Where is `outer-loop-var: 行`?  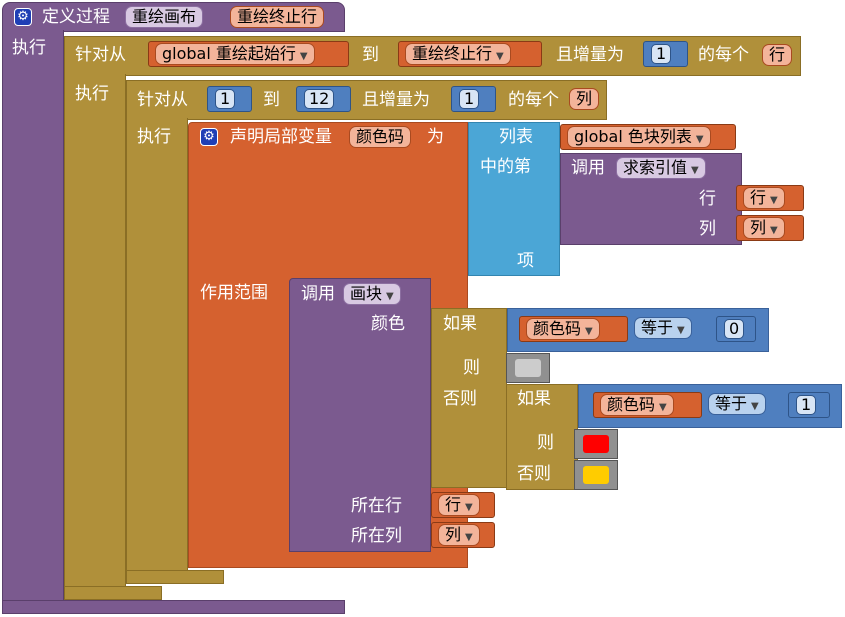 outer-loop-var: 行 is located at coordinates (777, 55).